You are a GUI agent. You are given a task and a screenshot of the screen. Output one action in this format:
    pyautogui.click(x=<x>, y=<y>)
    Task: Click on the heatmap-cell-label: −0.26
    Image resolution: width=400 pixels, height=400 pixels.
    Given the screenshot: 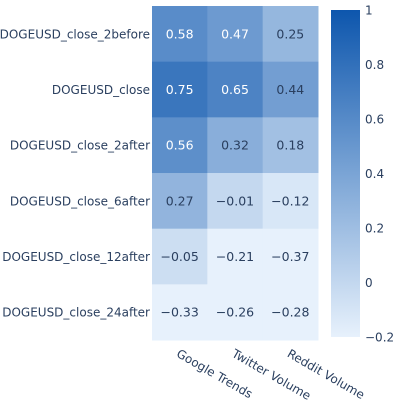 What is the action you would take?
    pyautogui.click(x=235, y=312)
    